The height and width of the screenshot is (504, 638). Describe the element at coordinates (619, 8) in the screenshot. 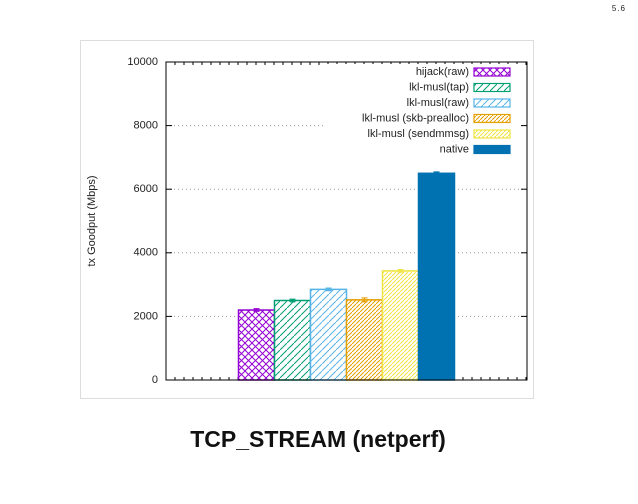

I see `slide-number: 5.6` at that location.